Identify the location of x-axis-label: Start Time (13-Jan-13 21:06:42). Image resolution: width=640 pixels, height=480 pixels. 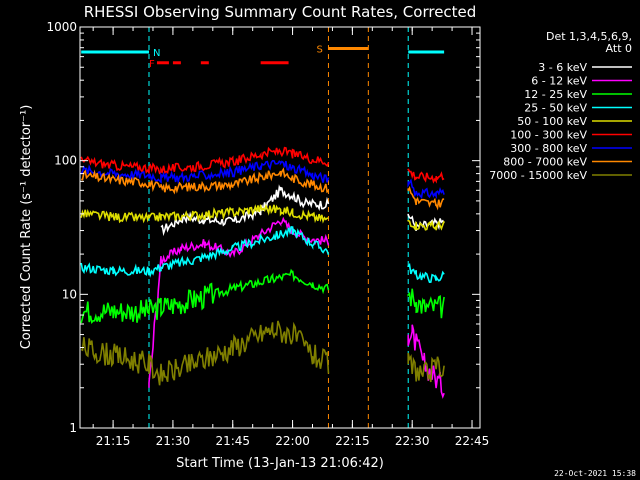
(280, 463).